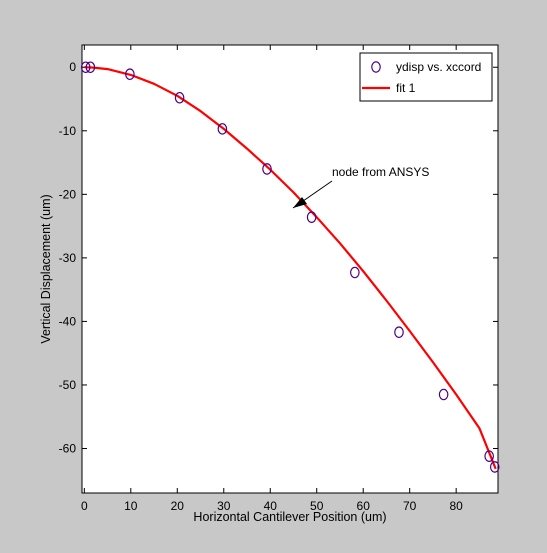 The height and width of the screenshot is (553, 547). What do you see at coordinates (68, 385) in the screenshot?
I see `y-tick-label: -50` at bounding box center [68, 385].